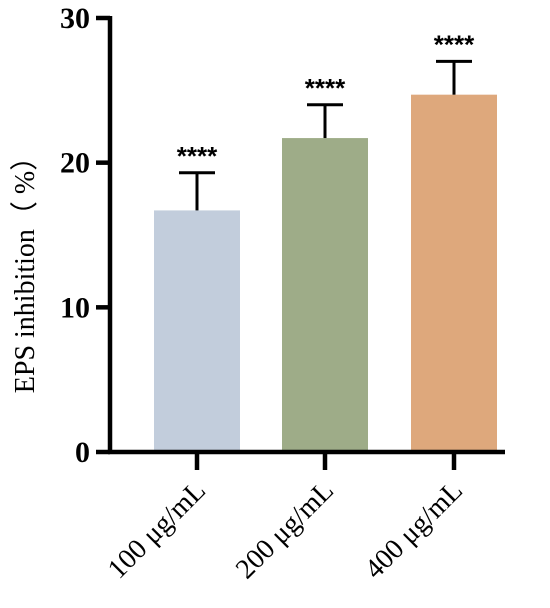 The height and width of the screenshot is (608, 550). I want to click on x-axis-ticks: 100 μg/mL 200 μg/mL 400 μg/mL, so click(285, 518).